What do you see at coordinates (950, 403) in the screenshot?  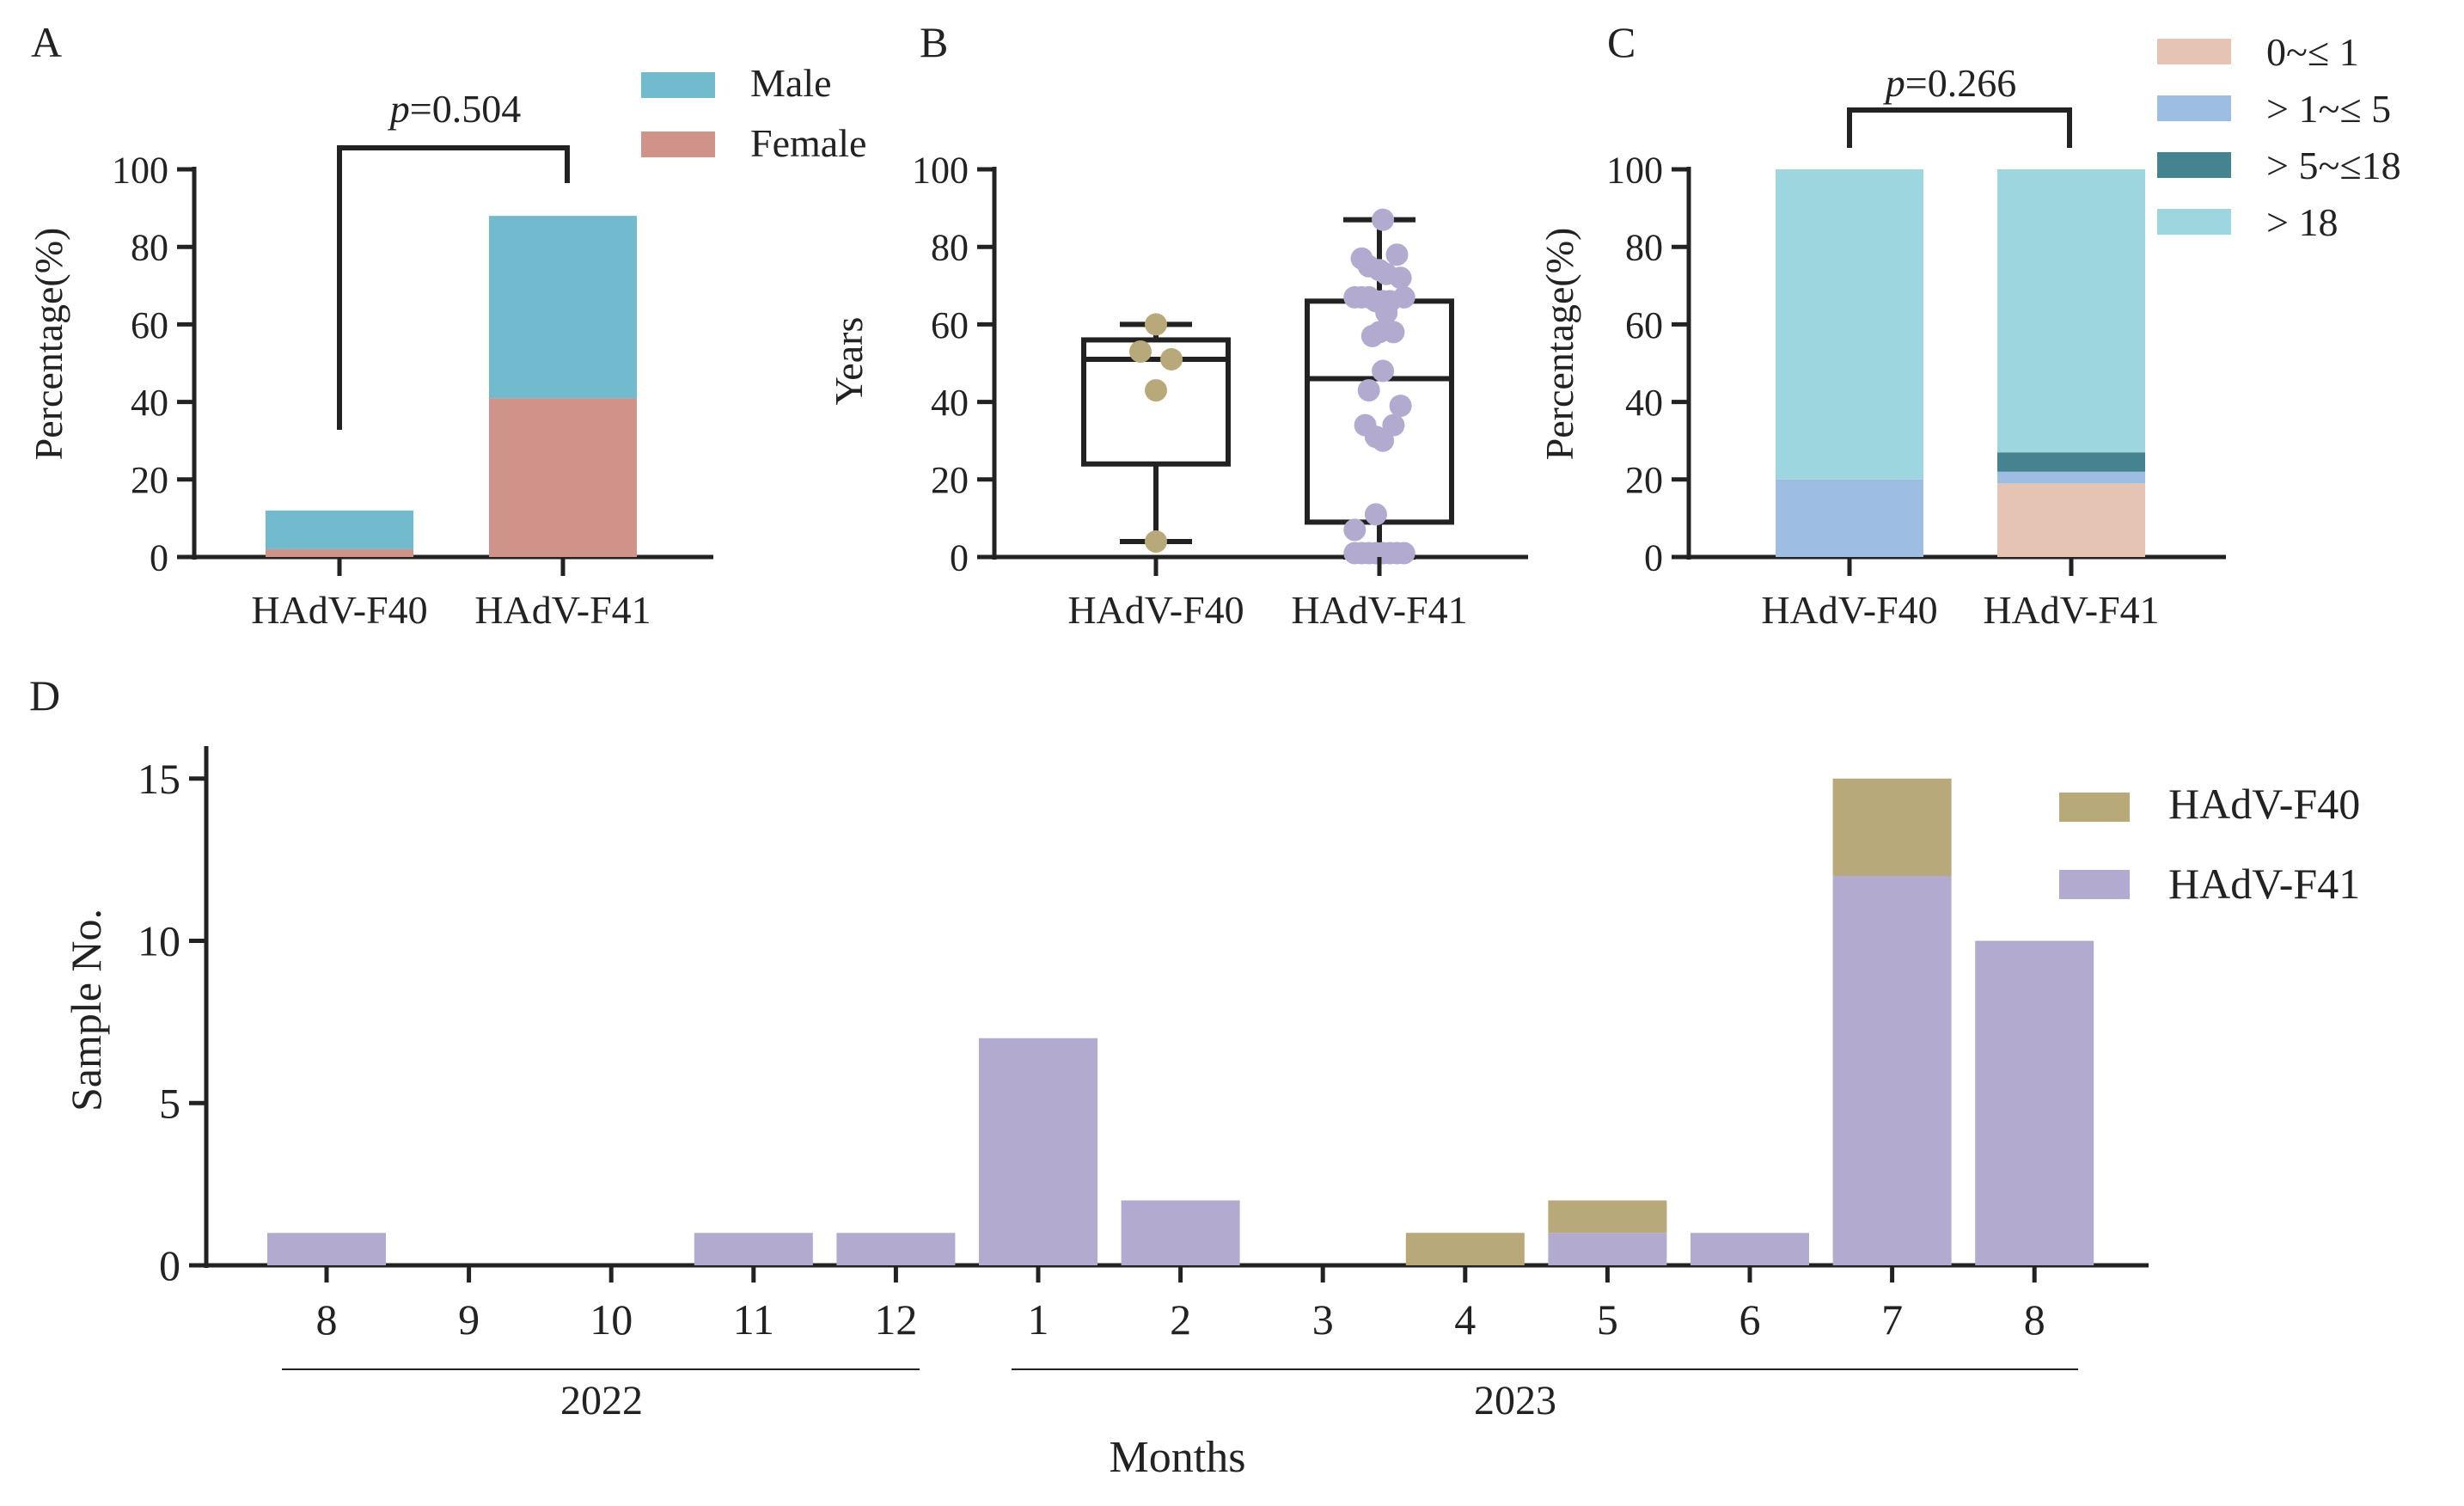 I see `panel-b-ytick-label-40: 40` at bounding box center [950, 403].